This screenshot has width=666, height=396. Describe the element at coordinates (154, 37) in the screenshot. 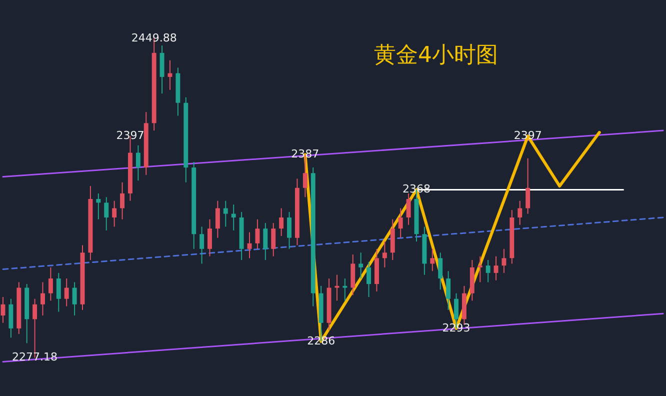

I see `annotation: 2449.88` at that location.